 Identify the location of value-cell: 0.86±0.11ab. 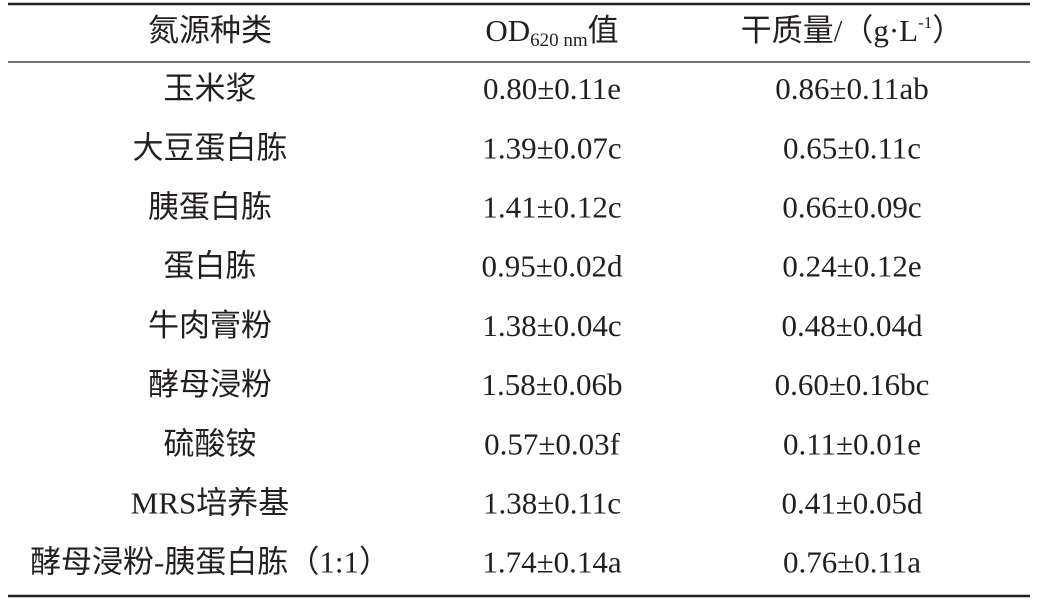
(852, 88).